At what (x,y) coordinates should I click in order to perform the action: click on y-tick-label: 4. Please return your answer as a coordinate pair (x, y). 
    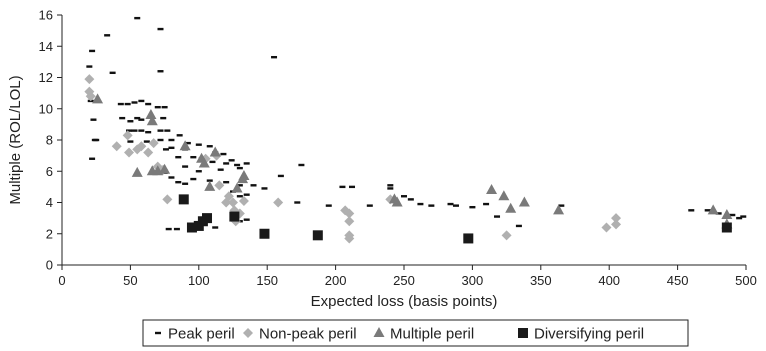
    Looking at the image, I should click on (49, 202).